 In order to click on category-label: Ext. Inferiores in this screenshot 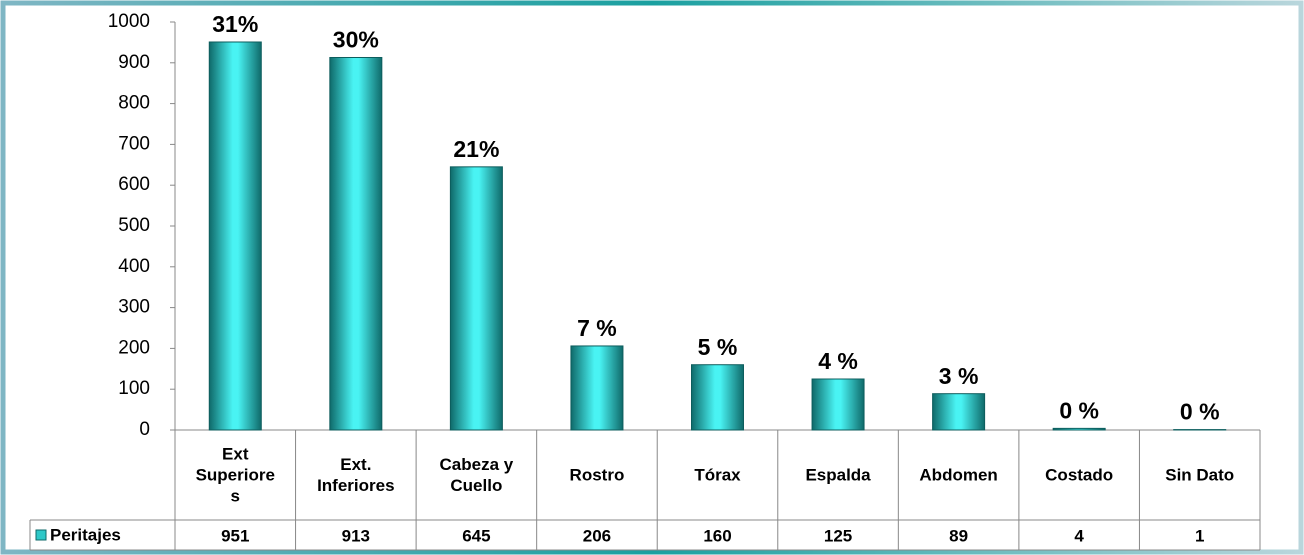, I will do `click(356, 475)`.